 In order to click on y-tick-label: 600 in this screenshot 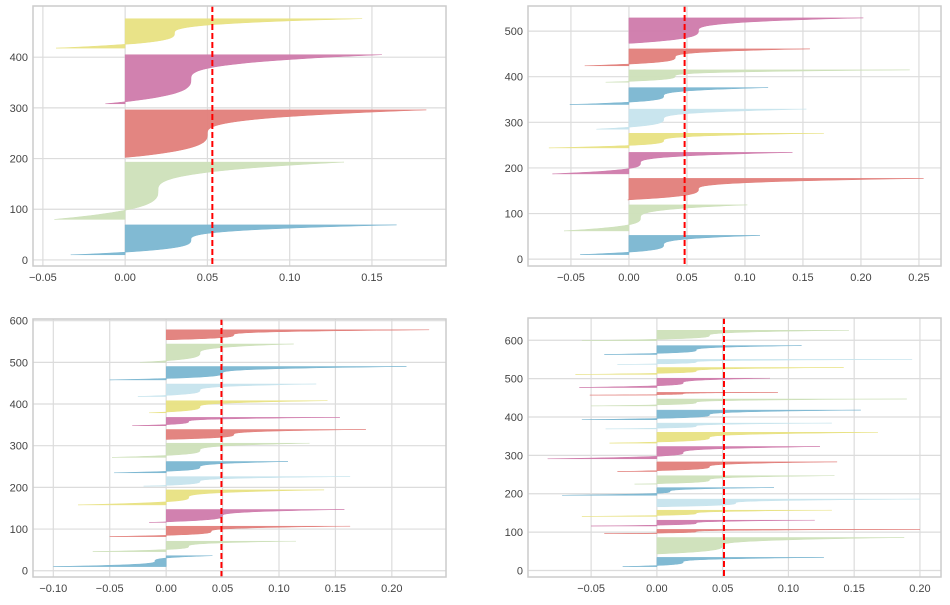, I will do `click(514, 341)`.